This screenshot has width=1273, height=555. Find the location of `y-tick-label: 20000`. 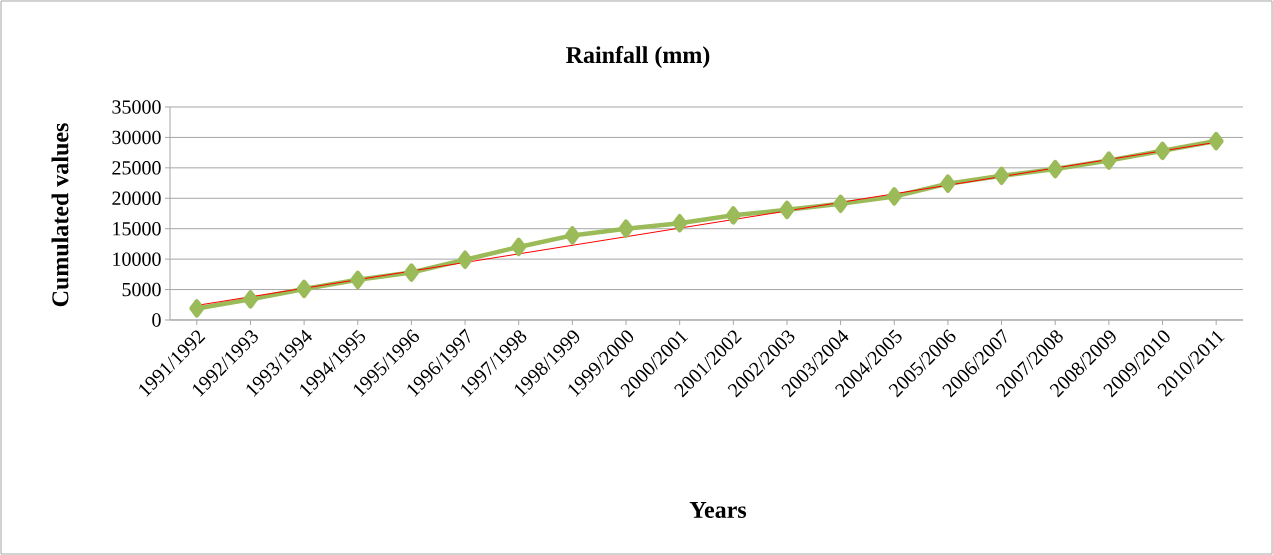

y-tick-label: 20000 is located at coordinates (136, 198).